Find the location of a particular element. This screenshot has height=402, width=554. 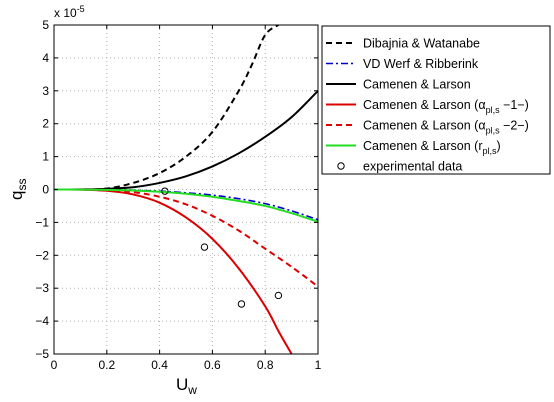

y-tick-label: 4 is located at coordinates (45, 58).